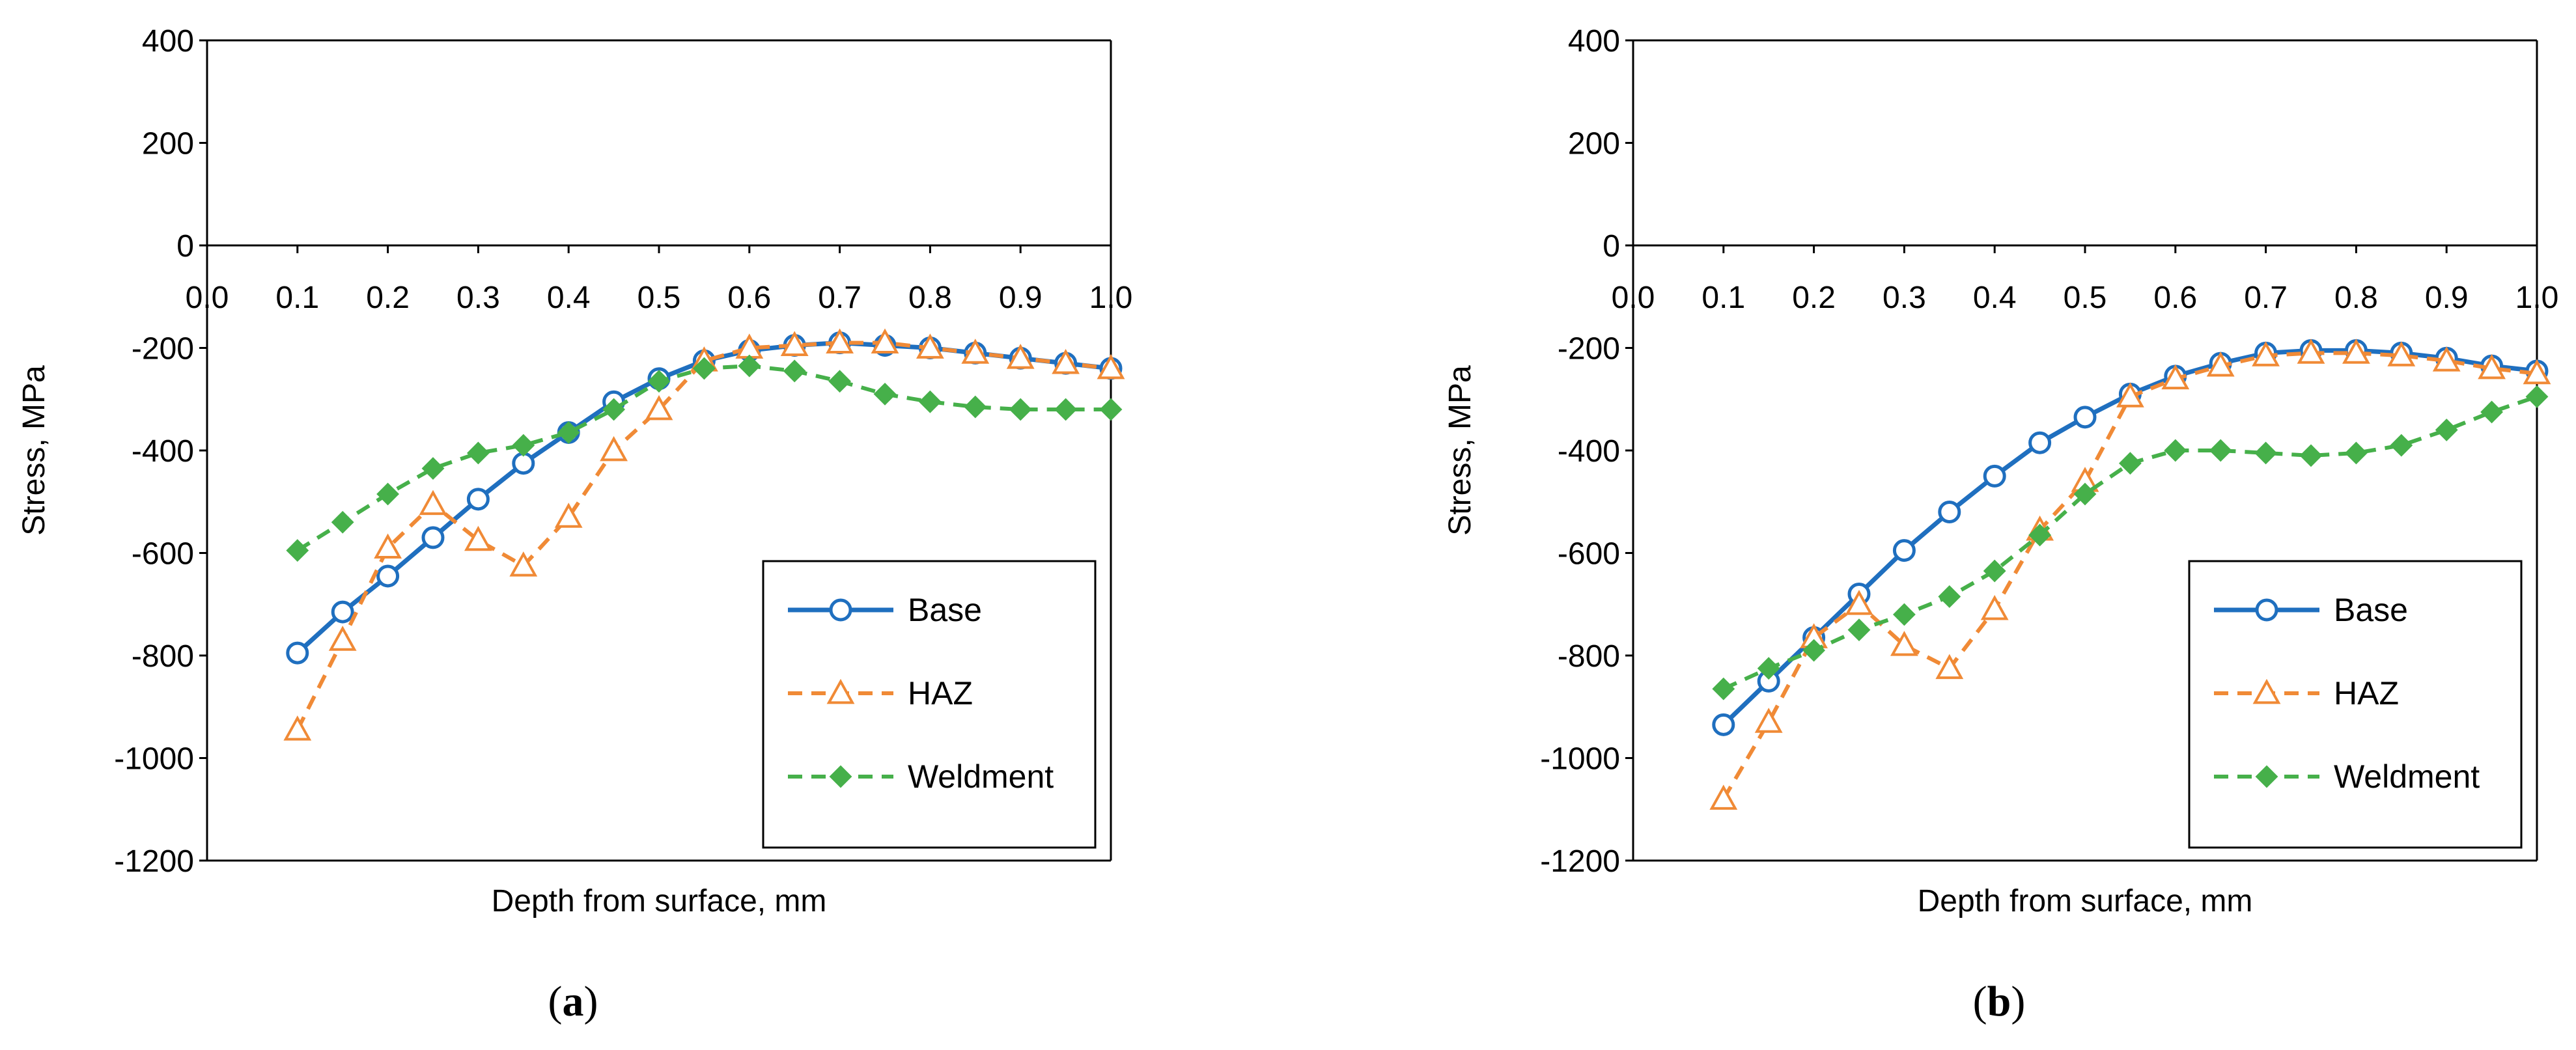 This screenshot has height=1050, width=2576. Describe the element at coordinates (573, 1001) in the screenshot. I see `panel-label: (a)` at that location.